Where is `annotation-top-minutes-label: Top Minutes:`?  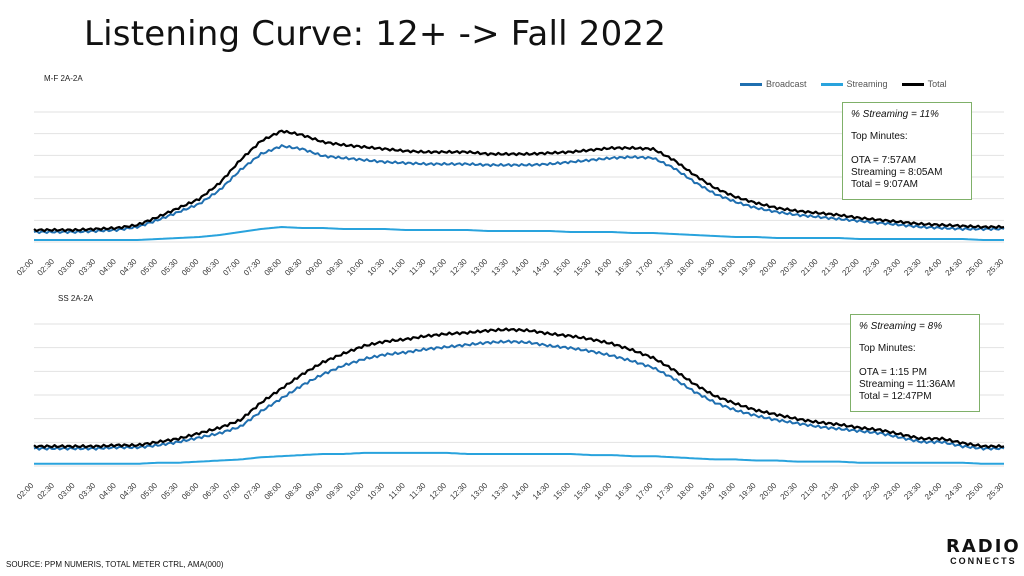
annotation-top-minutes-label: Top Minutes: is located at coordinates (887, 348).